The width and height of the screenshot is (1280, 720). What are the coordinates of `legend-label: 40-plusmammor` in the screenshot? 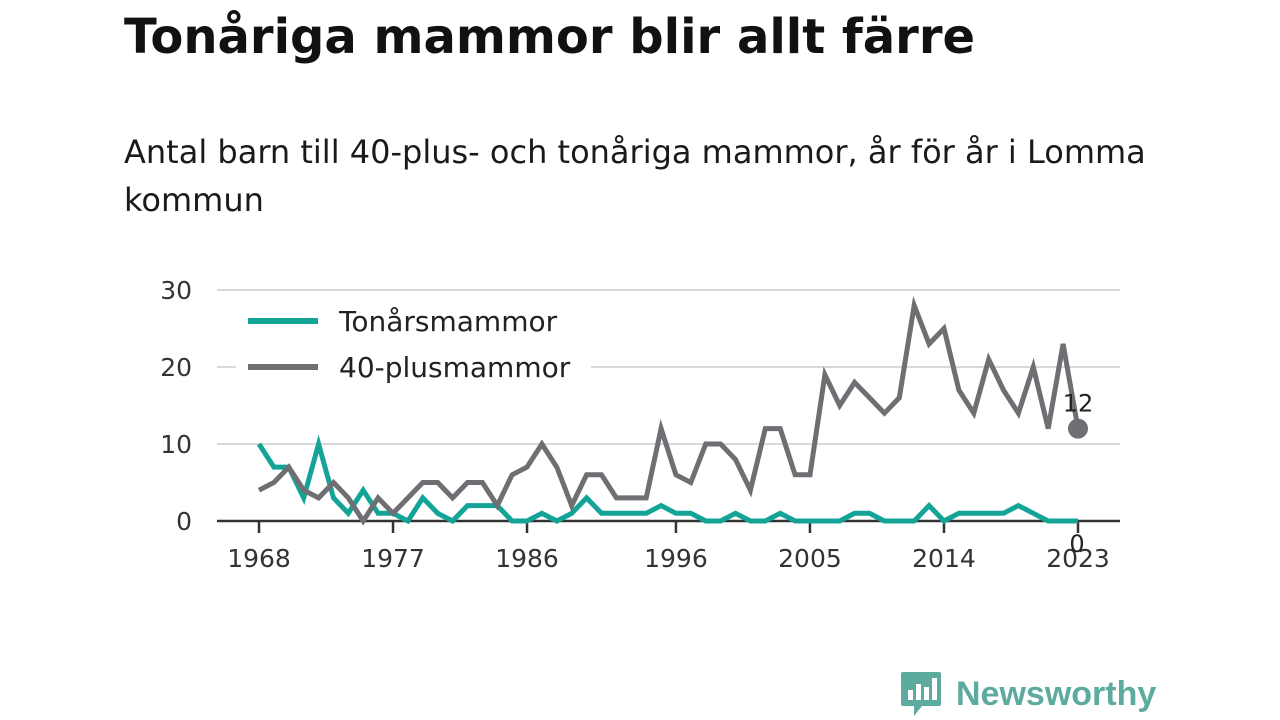 It's located at (455, 367).